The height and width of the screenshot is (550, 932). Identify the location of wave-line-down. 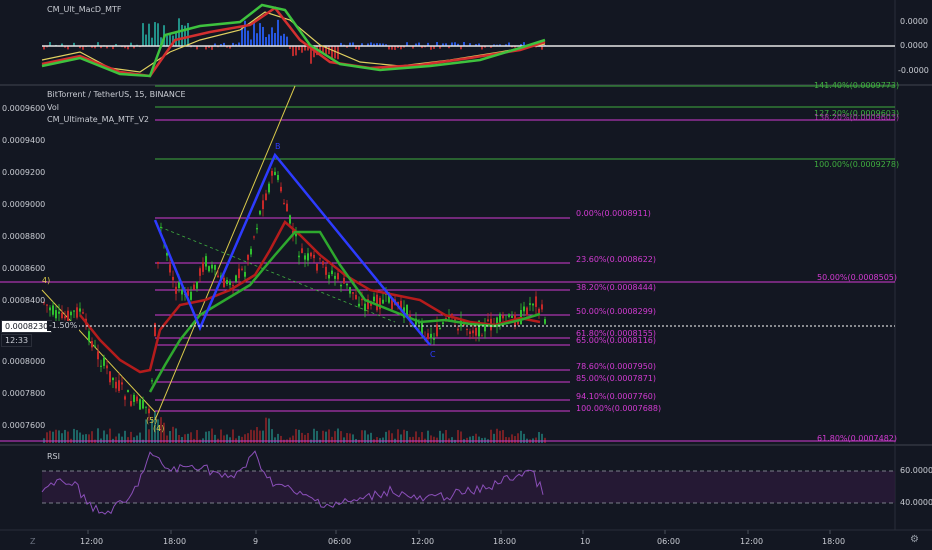
(98, 351).